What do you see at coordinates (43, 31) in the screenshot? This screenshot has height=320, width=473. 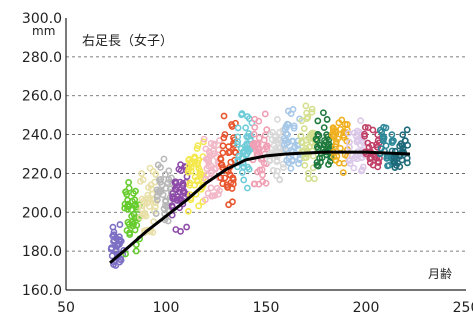 I see `y-axis-unit: mm` at bounding box center [43, 31].